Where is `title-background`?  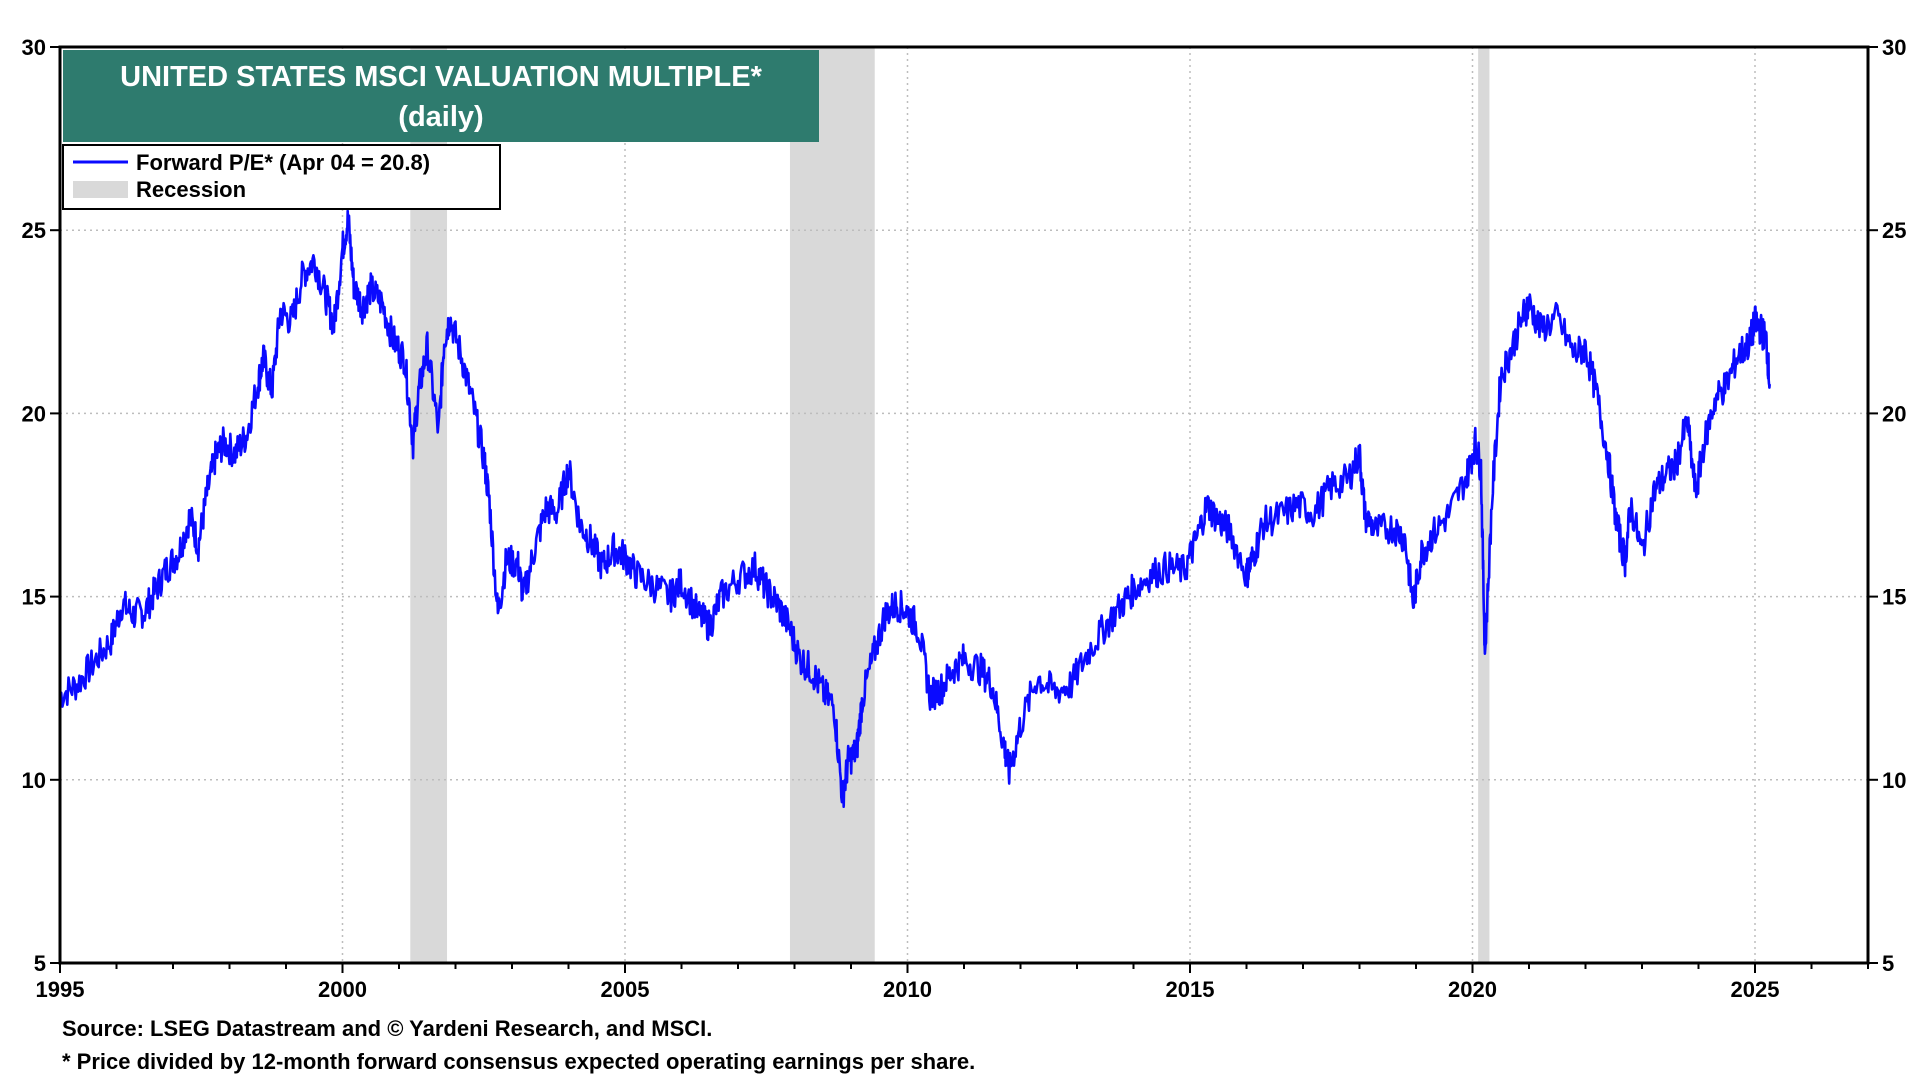 title-background is located at coordinates (441, 96).